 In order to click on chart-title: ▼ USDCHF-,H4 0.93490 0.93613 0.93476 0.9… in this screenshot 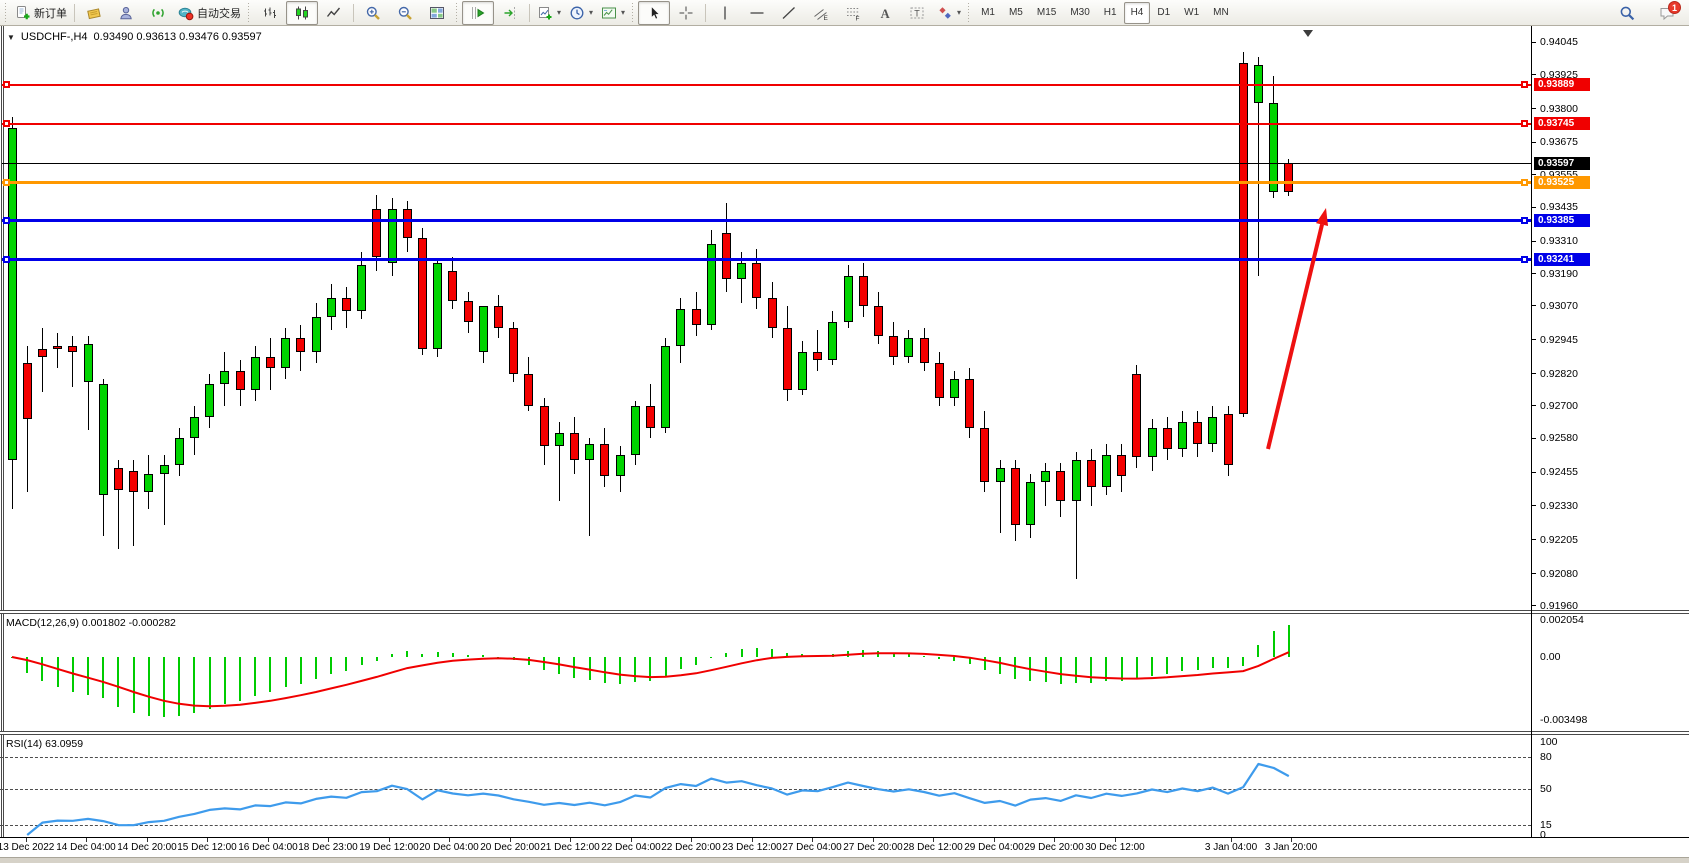, I will do `click(134, 37)`.